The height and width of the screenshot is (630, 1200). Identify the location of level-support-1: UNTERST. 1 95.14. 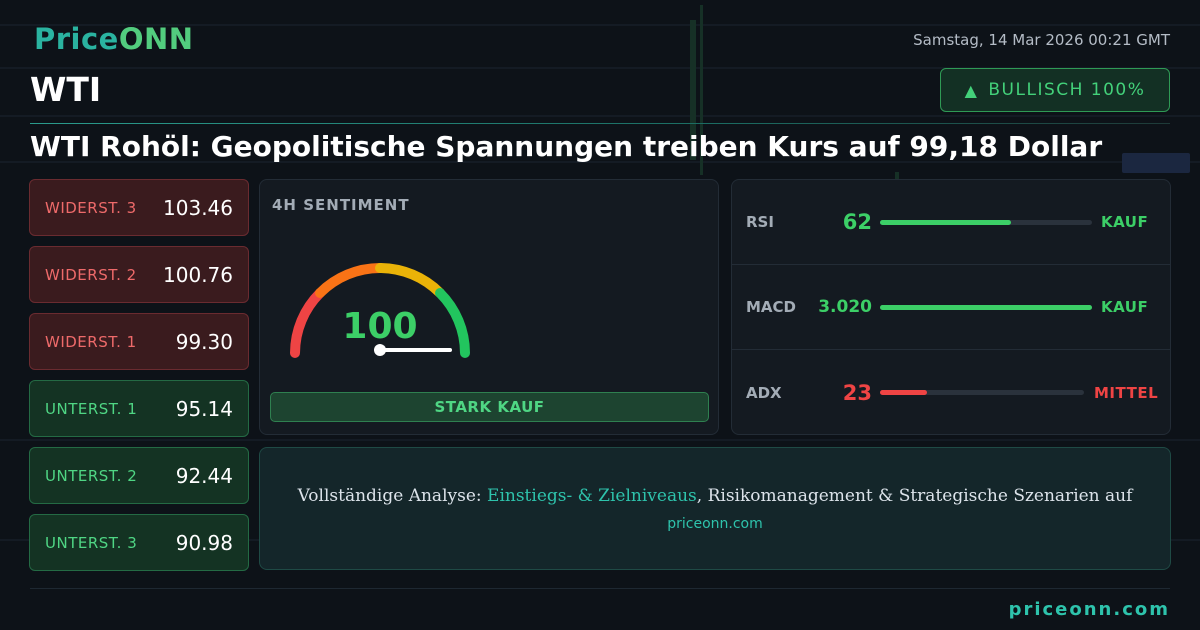
(139, 408).